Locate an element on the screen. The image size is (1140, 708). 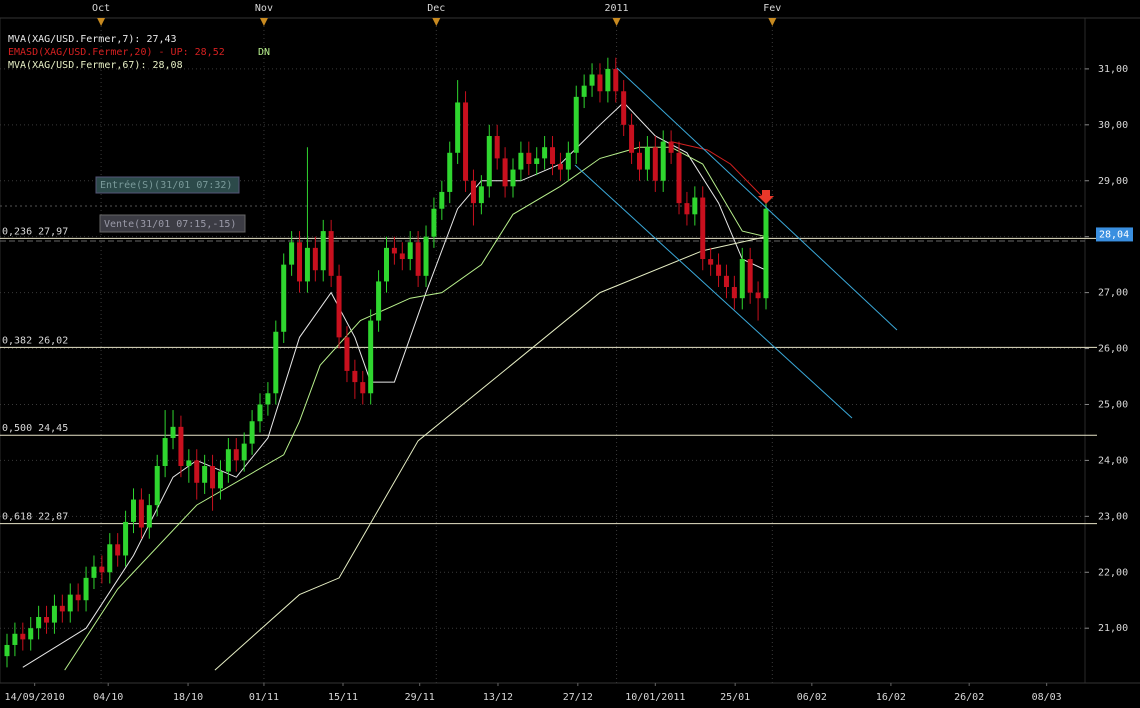
y-tick-label: 21,00 is located at coordinates (1113, 628).